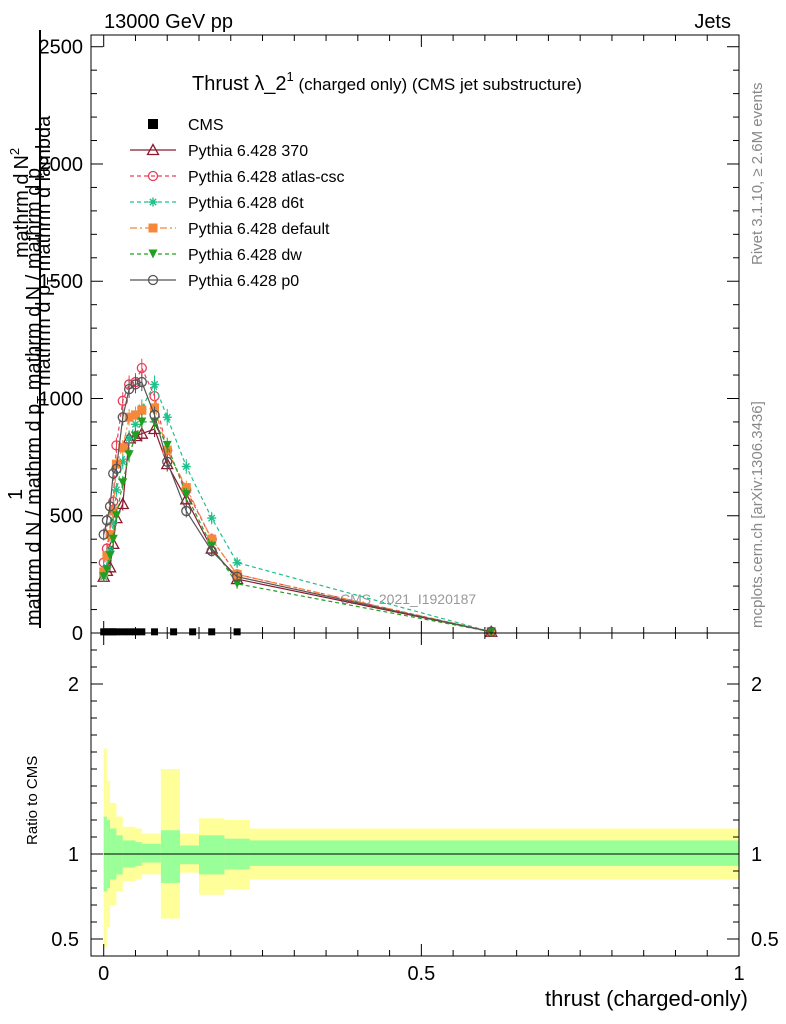 The height and width of the screenshot is (1024, 786). I want to click on rivet-label: Rivet 3.1.10, ≥ 2.6M events, so click(757, 174).